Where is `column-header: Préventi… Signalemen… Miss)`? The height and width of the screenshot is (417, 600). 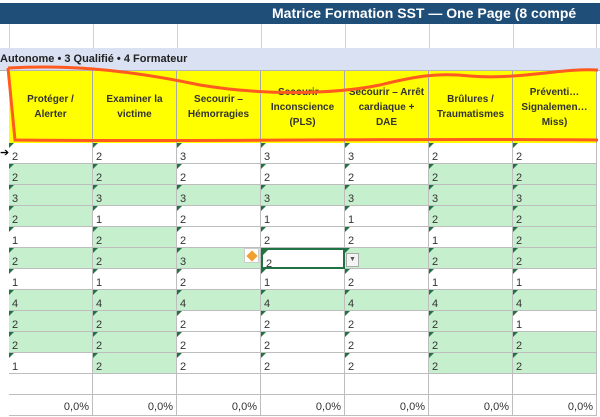
column-header: Préventi… Signalemen… Miss) is located at coordinates (555, 107).